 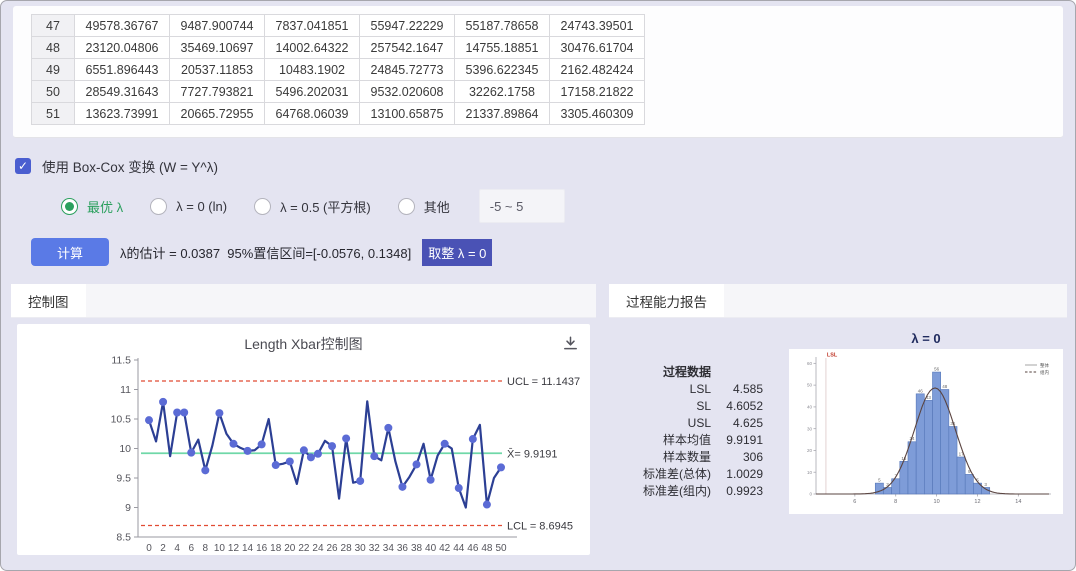 I want to click on svg-text: 10.5, so click(x=121, y=420).